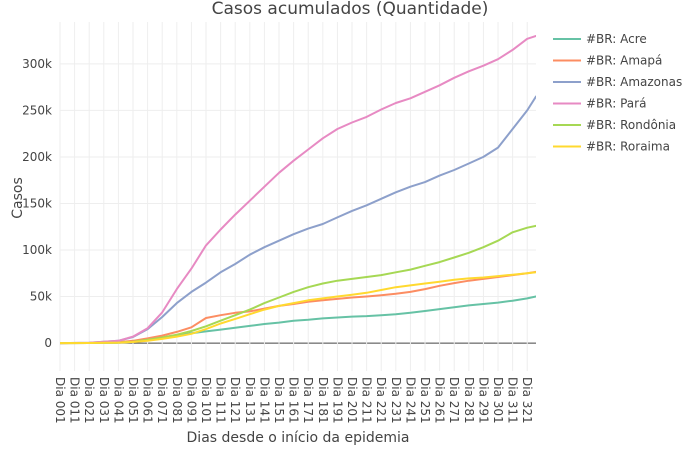 This screenshot has width=700, height=450. Describe the element at coordinates (37, 110) in the screenshot. I see `y-tick-label: 250k` at that location.